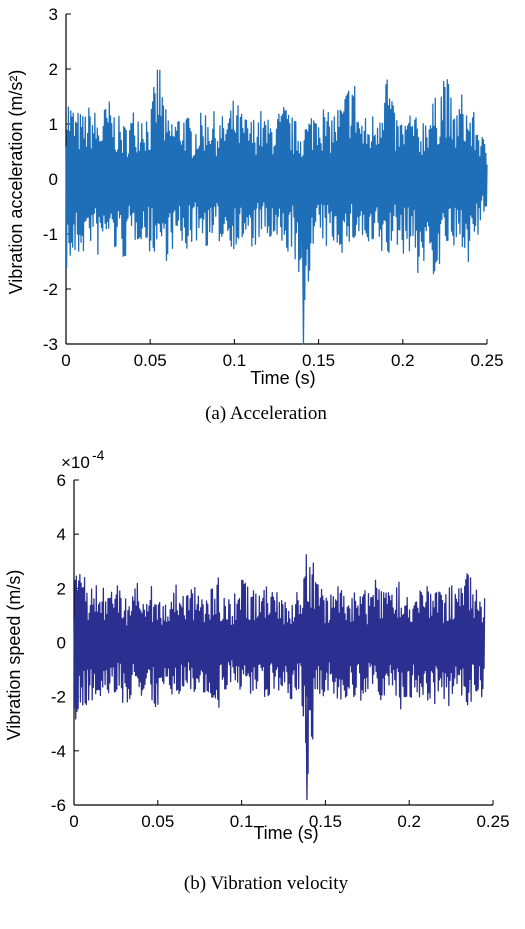 This screenshot has width=525, height=929. What do you see at coordinates (325, 821) in the screenshot?
I see `panel-b-xtick-label: 0.15` at bounding box center [325, 821].